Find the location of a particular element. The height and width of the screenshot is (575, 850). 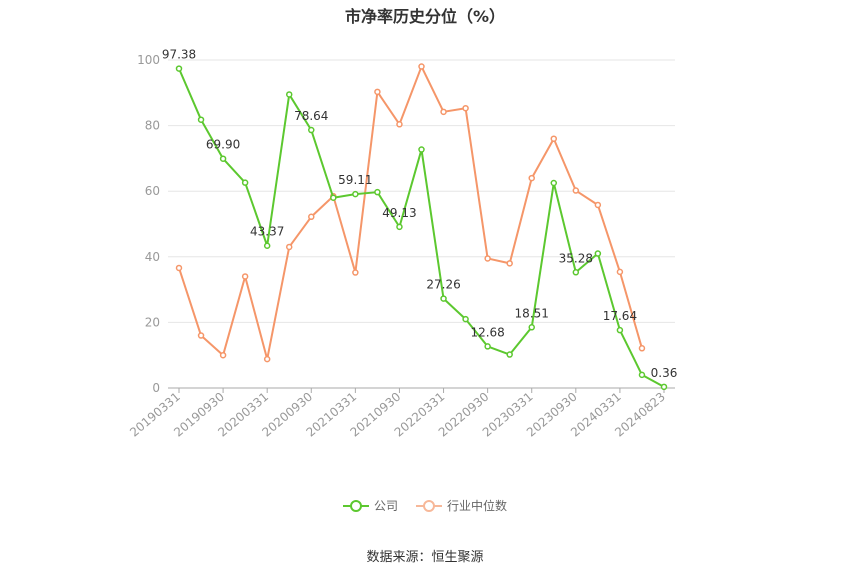

data-label: 17.64 is located at coordinates (620, 316).